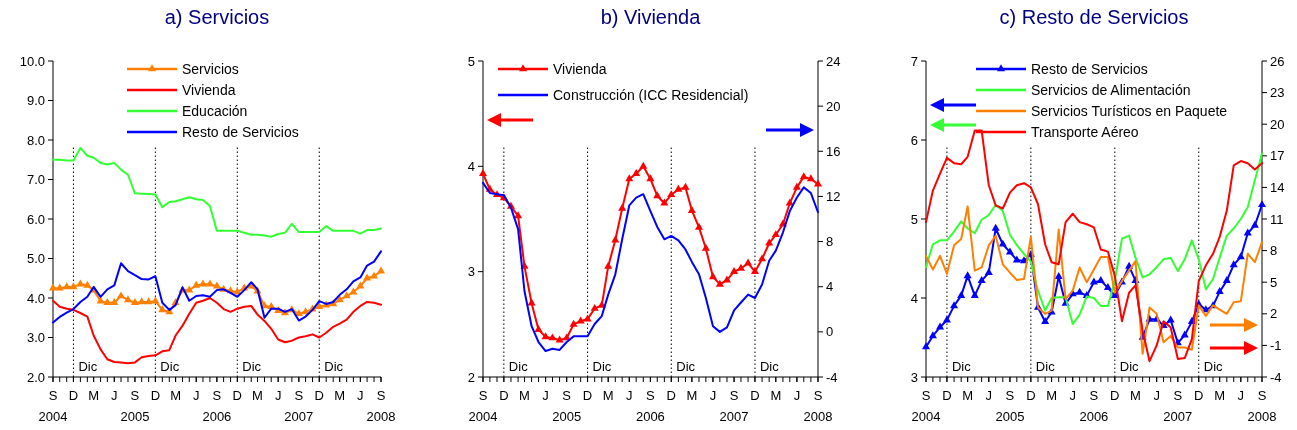 The height and width of the screenshot is (430, 1297). I want to click on legend-label: Educación, so click(215, 110).